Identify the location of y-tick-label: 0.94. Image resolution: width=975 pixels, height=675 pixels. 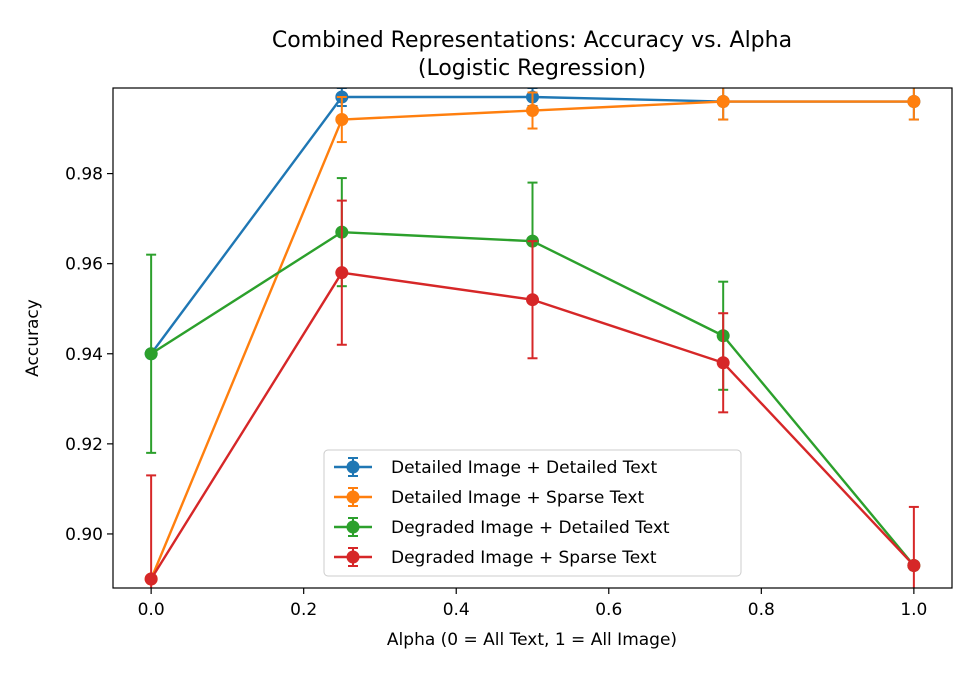
(84, 355).